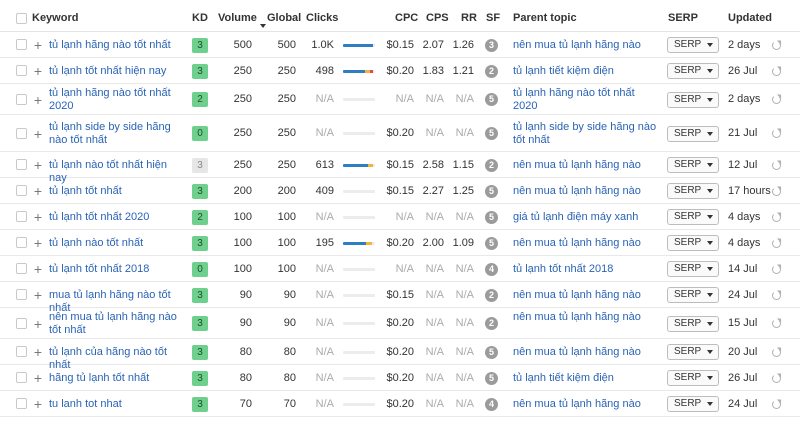  I want to click on keyword-link: tủ lạnh side by side hãng nào tốt nhất, so click(110, 133).